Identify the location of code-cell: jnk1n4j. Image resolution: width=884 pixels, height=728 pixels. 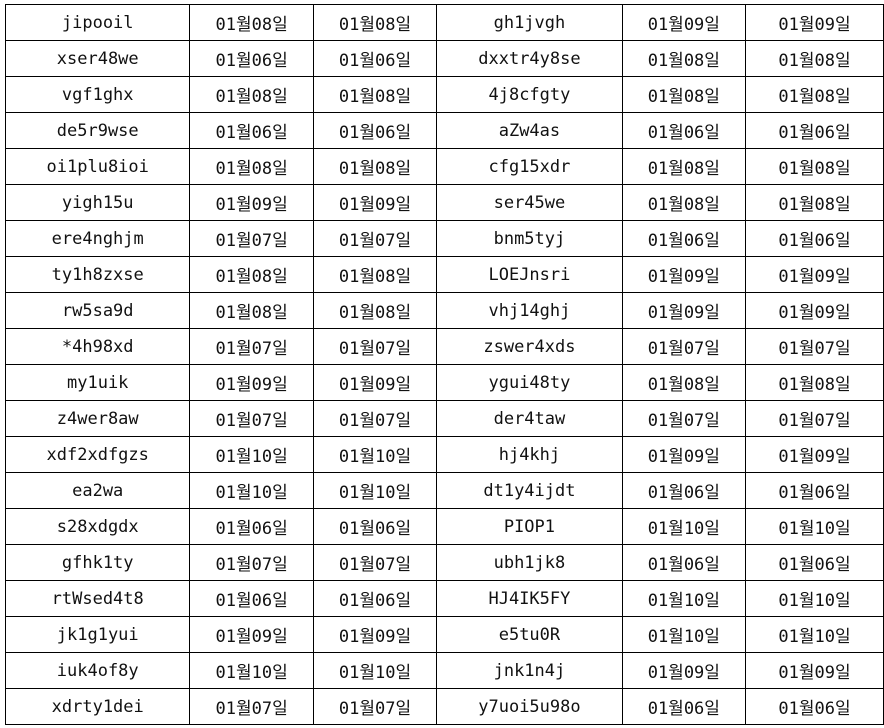
(529, 670).